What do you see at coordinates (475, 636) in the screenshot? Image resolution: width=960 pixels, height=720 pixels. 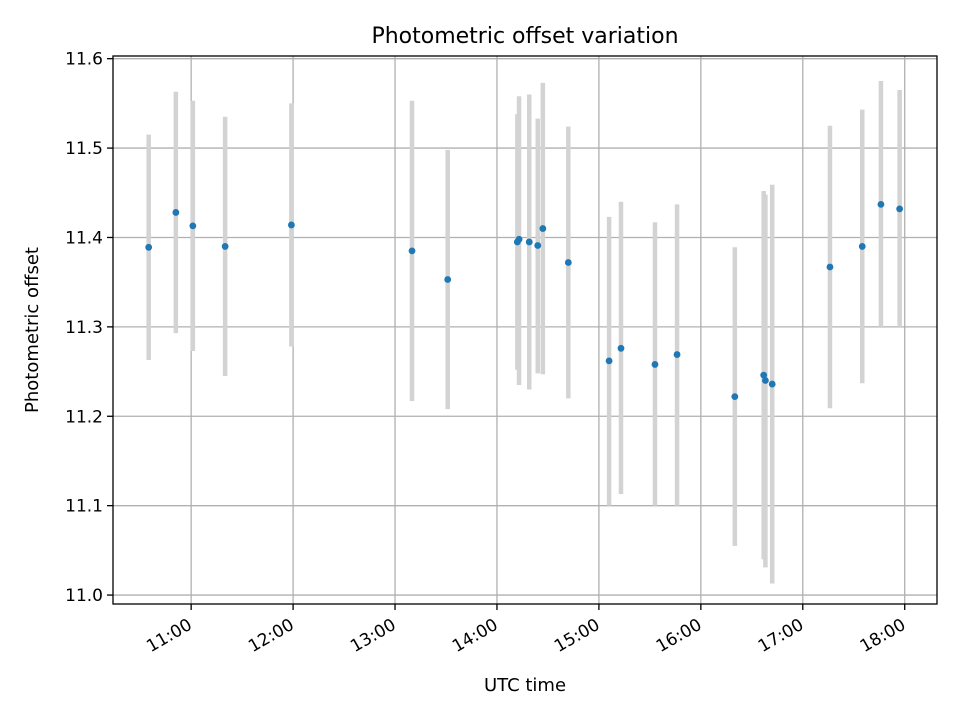 I see `x-tick-label: 14:00` at bounding box center [475, 636].